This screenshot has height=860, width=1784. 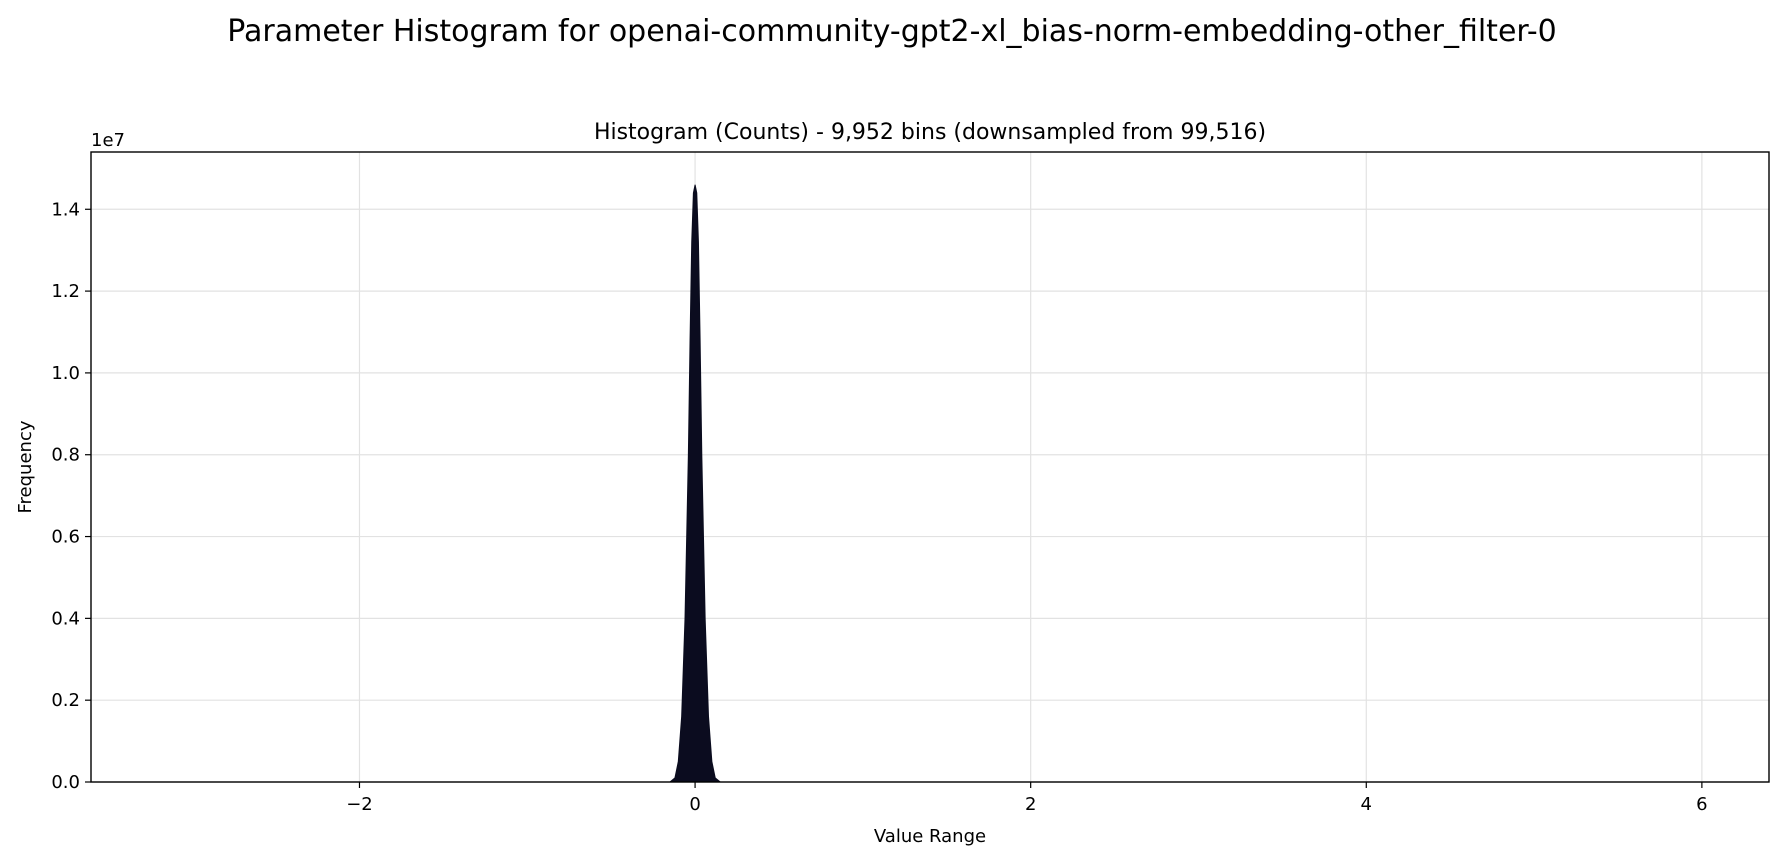 What do you see at coordinates (930, 836) in the screenshot?
I see `x-axis-label: Value Range` at bounding box center [930, 836].